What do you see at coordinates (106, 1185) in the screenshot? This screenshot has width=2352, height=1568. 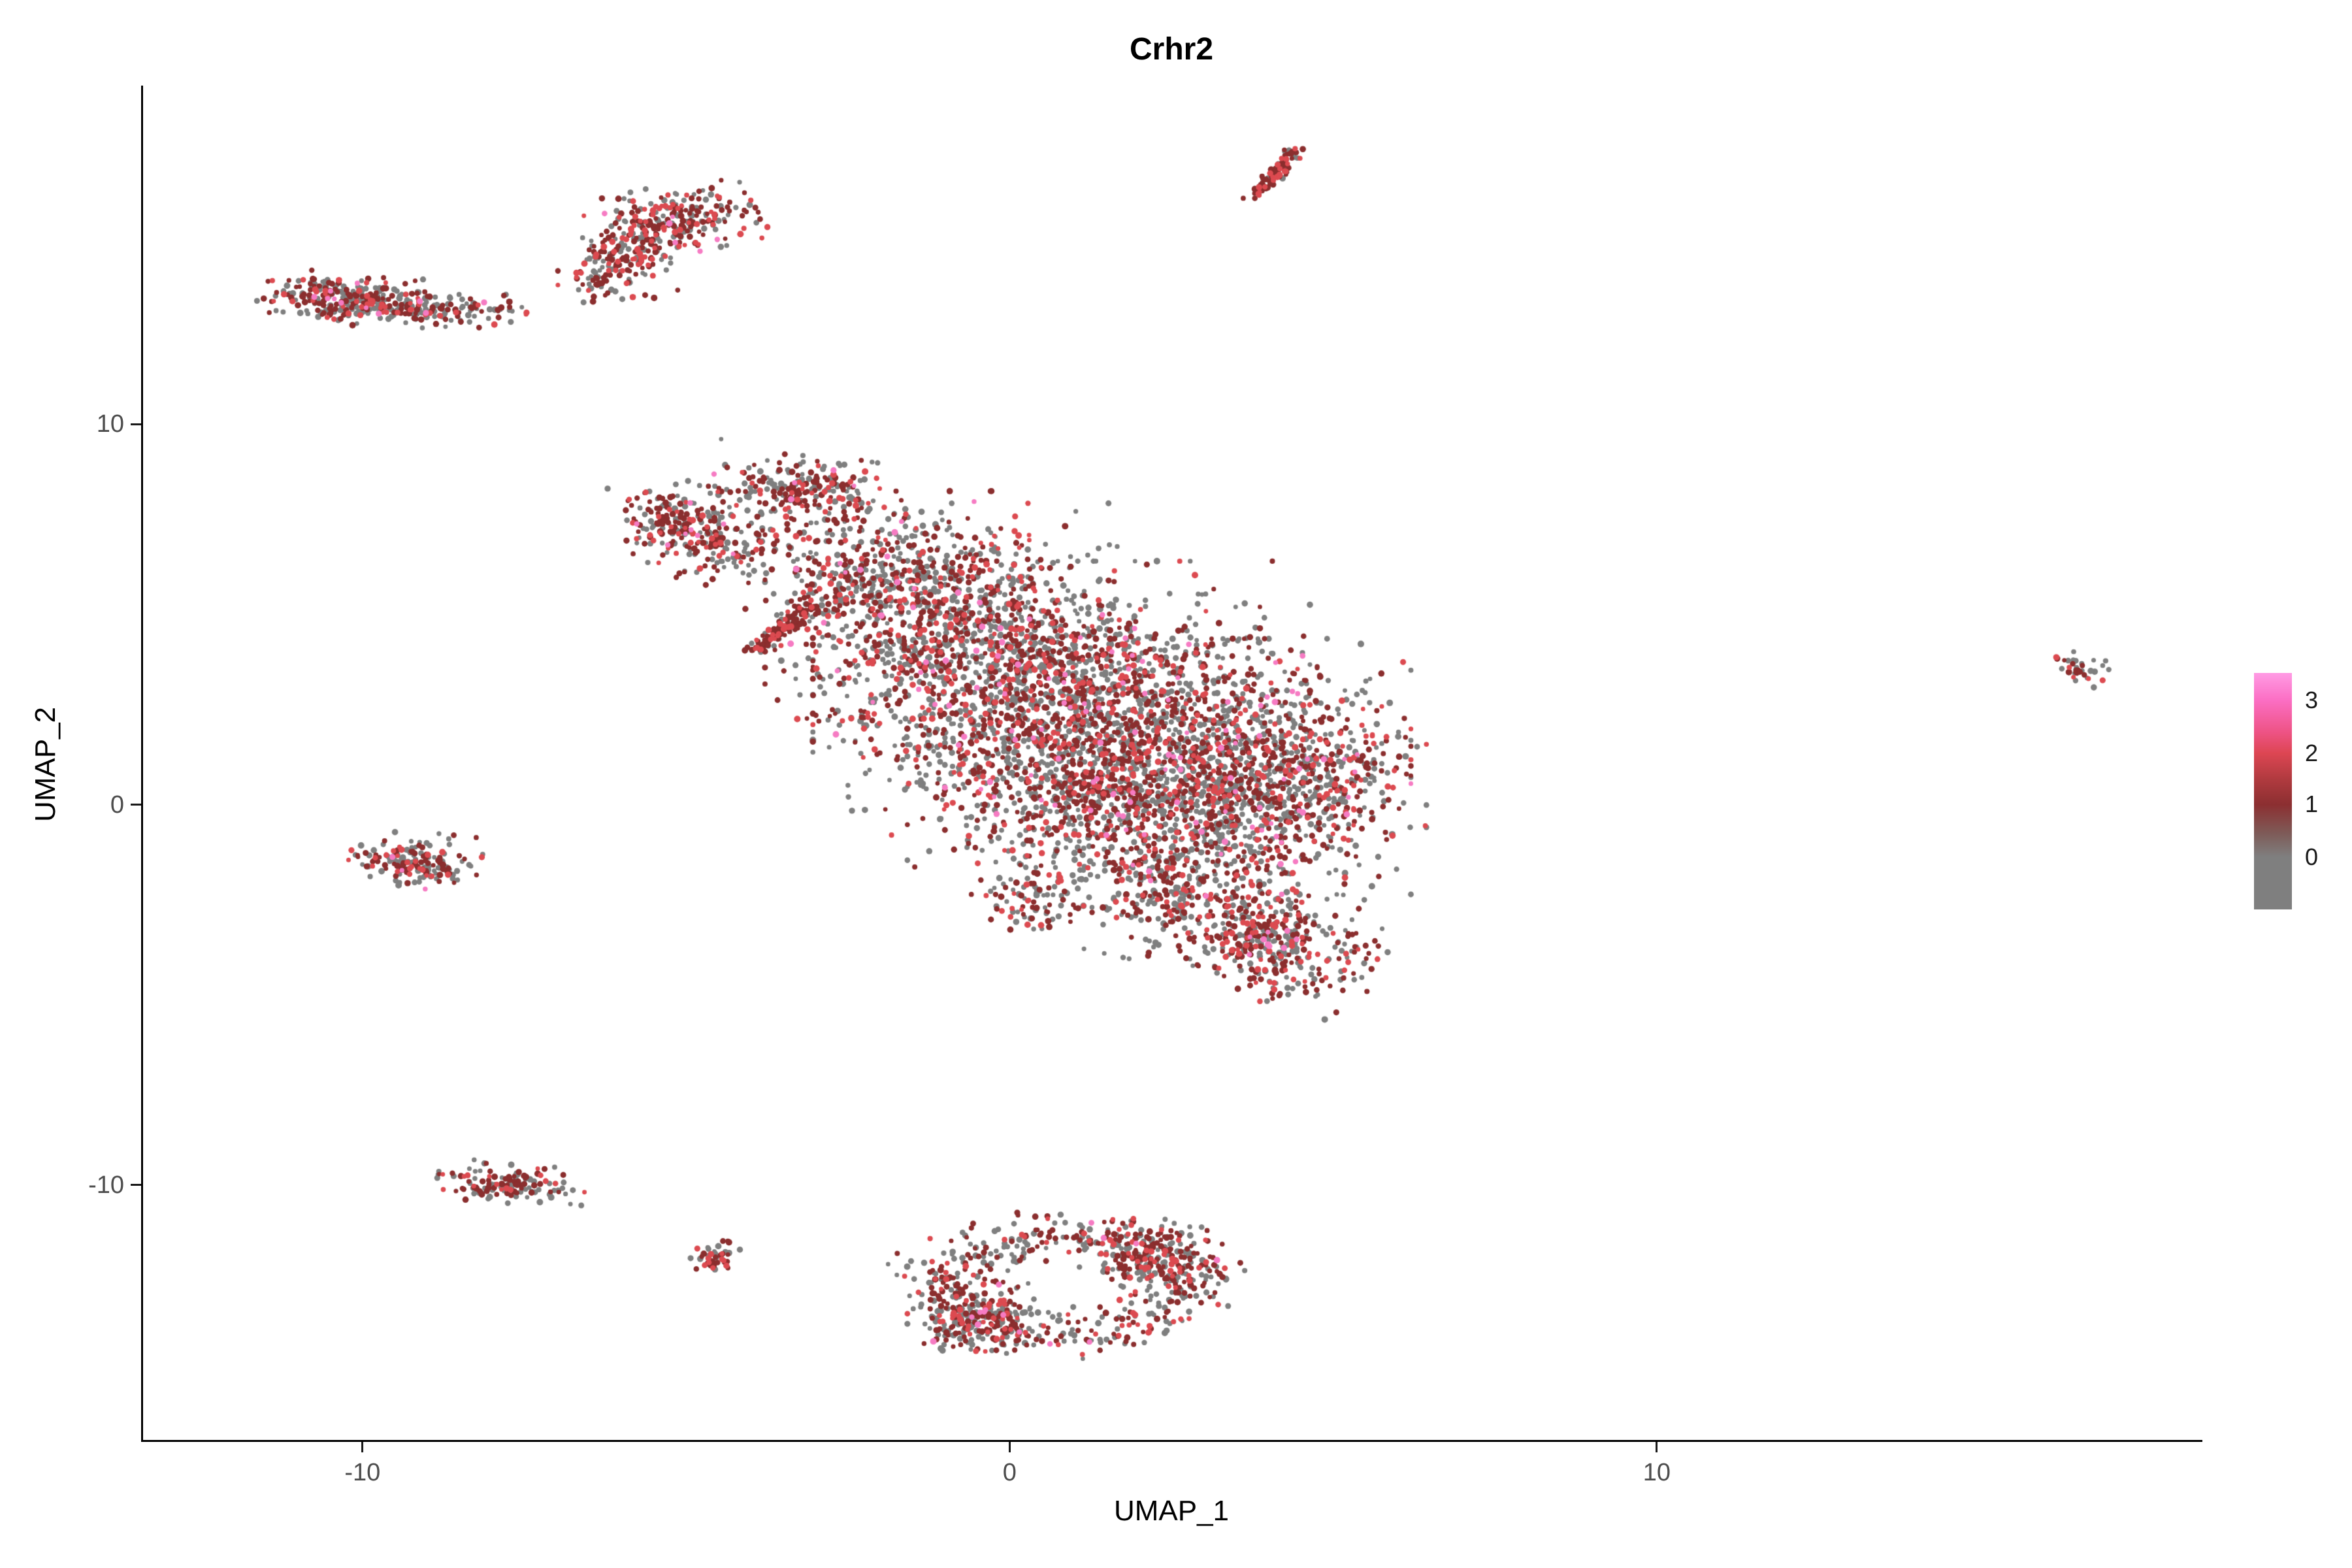 I see `y-tick-label: -10` at bounding box center [106, 1185].